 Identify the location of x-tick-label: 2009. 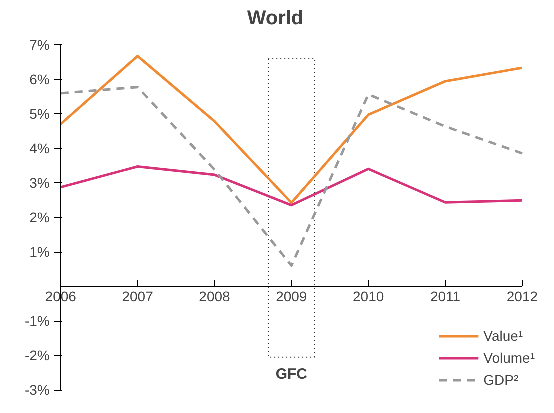
(292, 296).